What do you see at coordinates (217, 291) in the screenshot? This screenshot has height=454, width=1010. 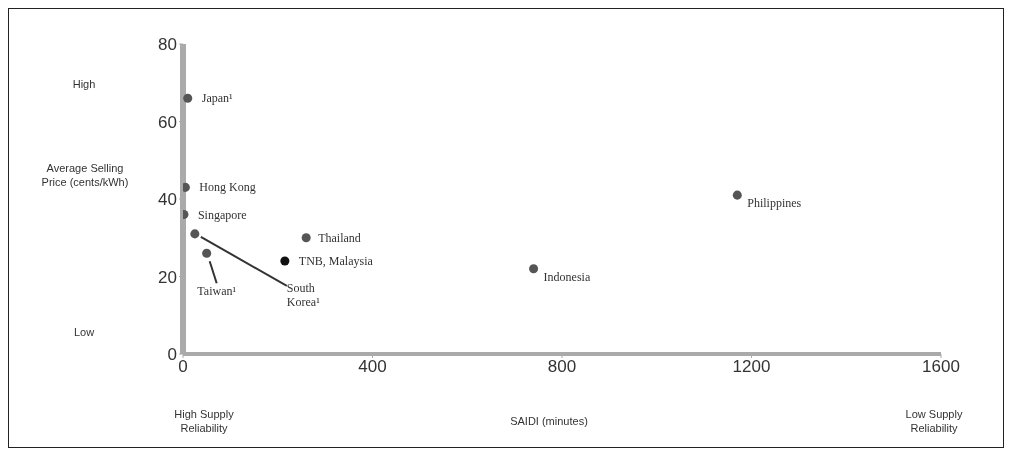 I see `annotation: Taiwan¹` at bounding box center [217, 291].